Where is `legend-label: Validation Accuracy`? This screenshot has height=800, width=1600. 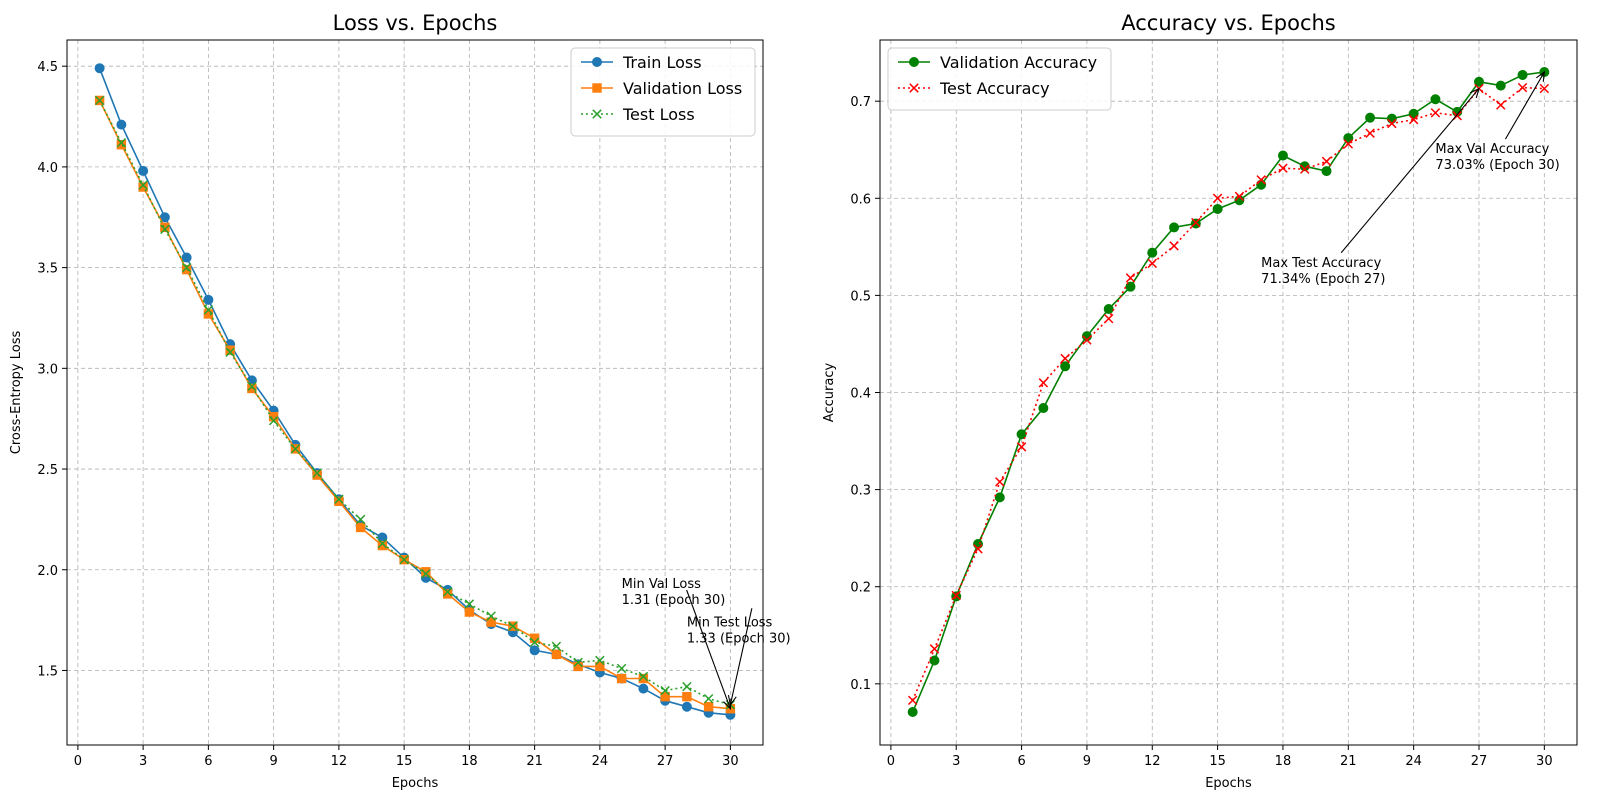
legend-label: Validation Accuracy is located at coordinates (1018, 62).